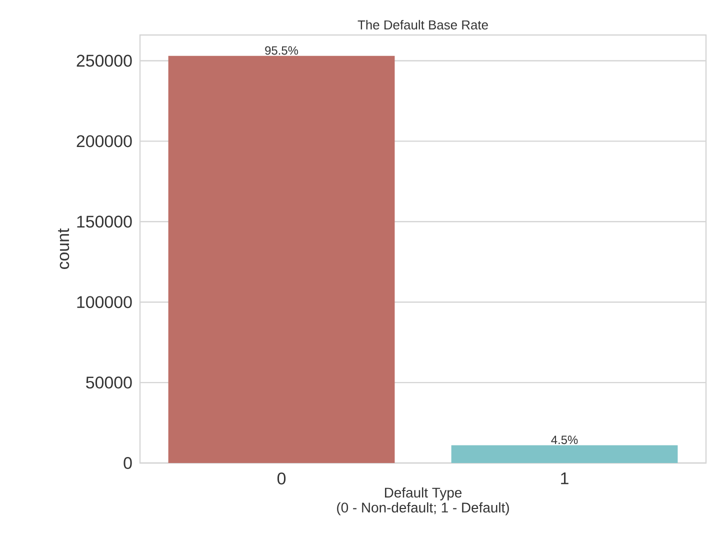 The image size is (708, 557). Describe the element at coordinates (423, 25) in the screenshot. I see `chart-title: The Default Base Rate` at that location.